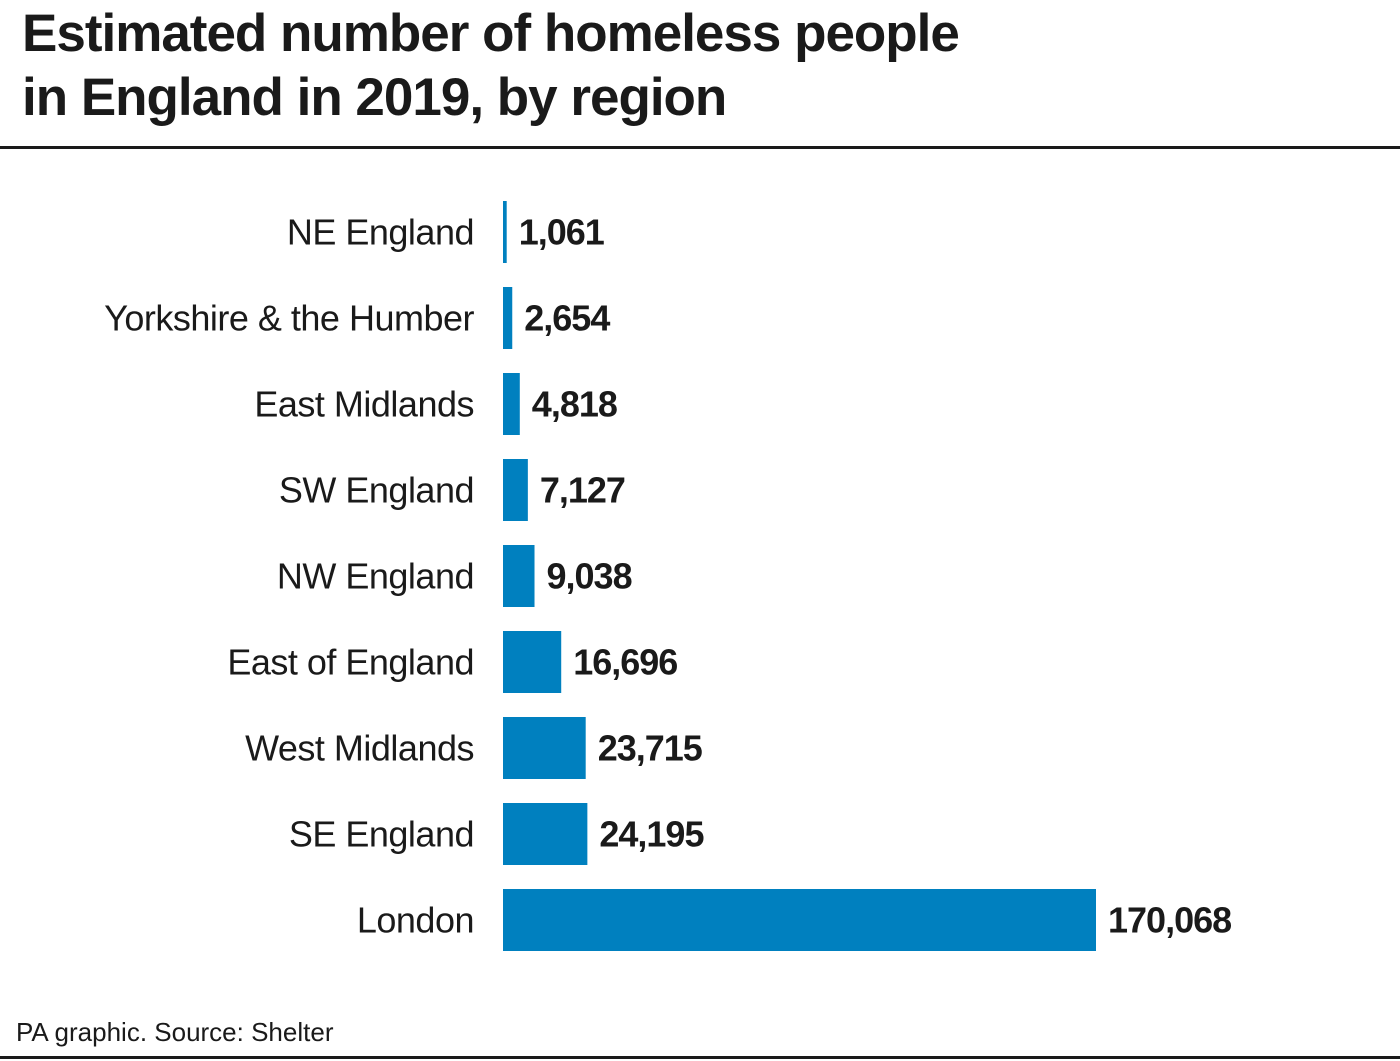 The width and height of the screenshot is (1400, 1061). I want to click on bar-row-west-midlands: West Midlands 23,715, so click(474, 748).